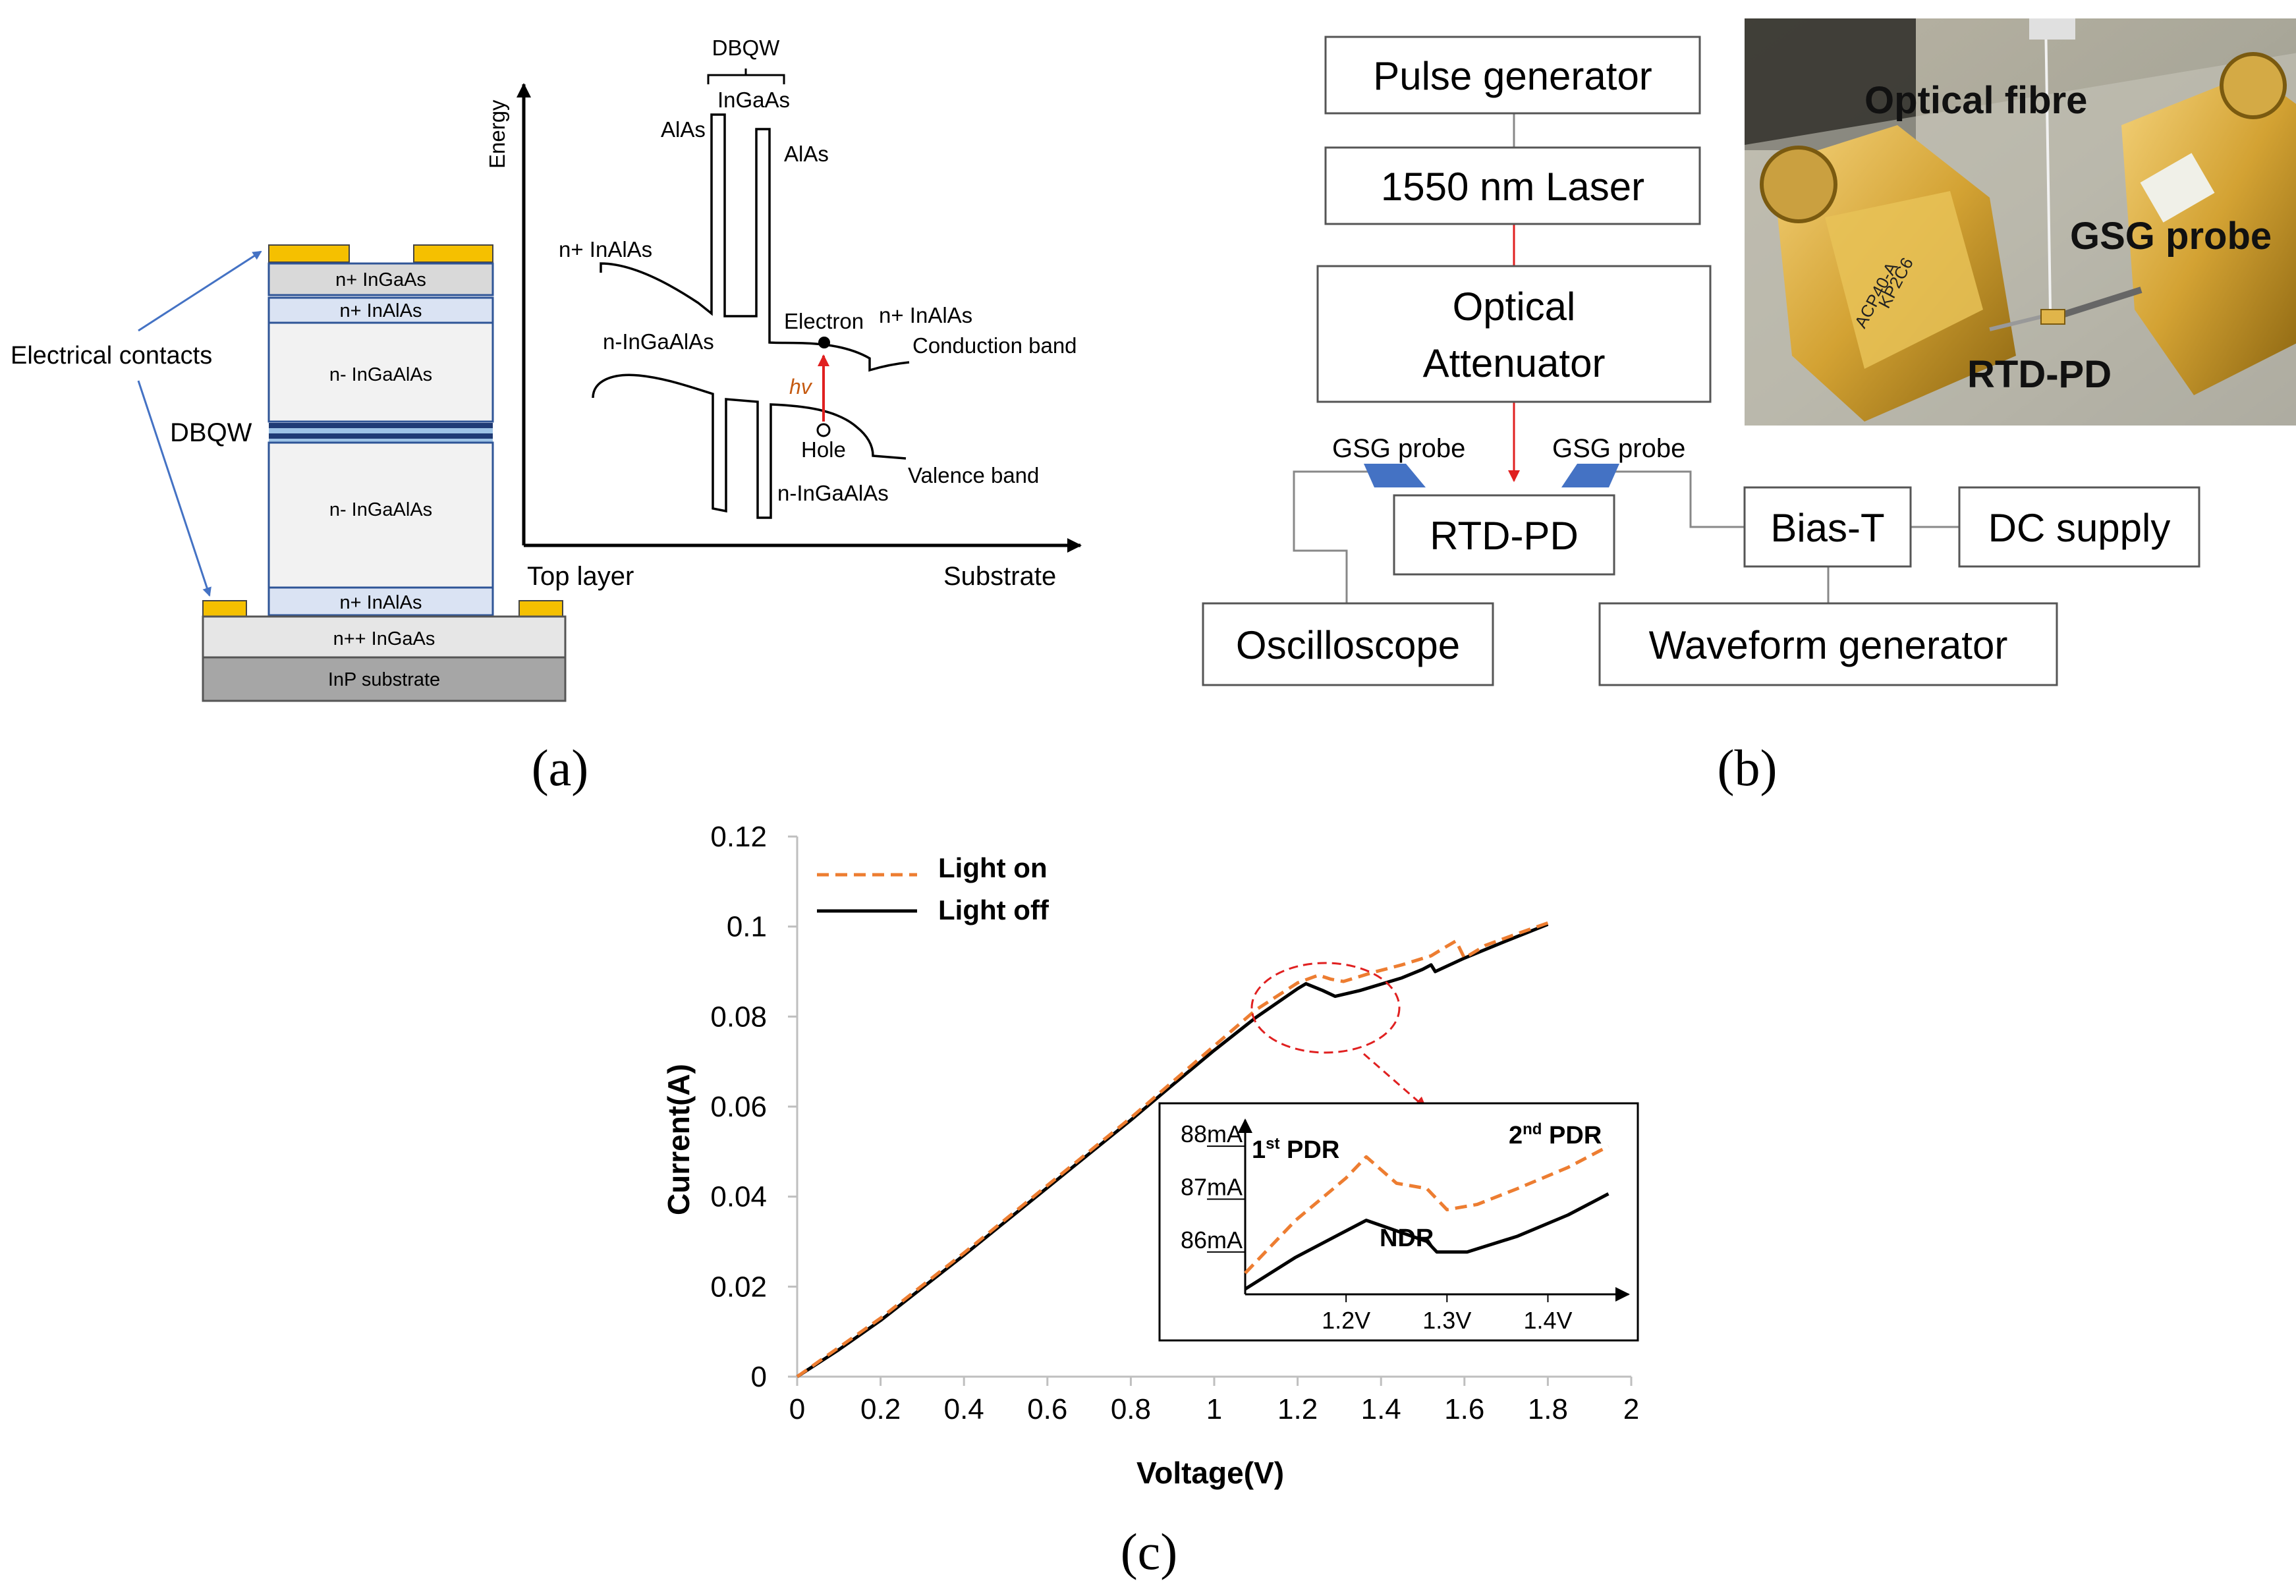  I want to click on inset-x-tick-label: 1.2V, so click(1346, 1320).